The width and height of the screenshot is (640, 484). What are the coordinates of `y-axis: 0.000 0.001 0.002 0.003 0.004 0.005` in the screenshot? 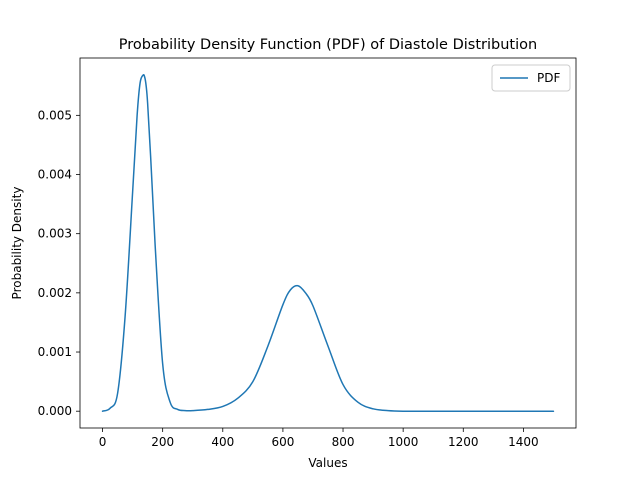 It's located at (59, 263).